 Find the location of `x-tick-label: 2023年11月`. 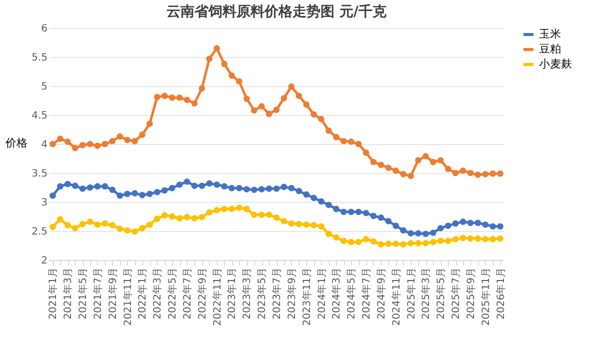

x-tick-label: 2023年11月 is located at coordinates (306, 297).